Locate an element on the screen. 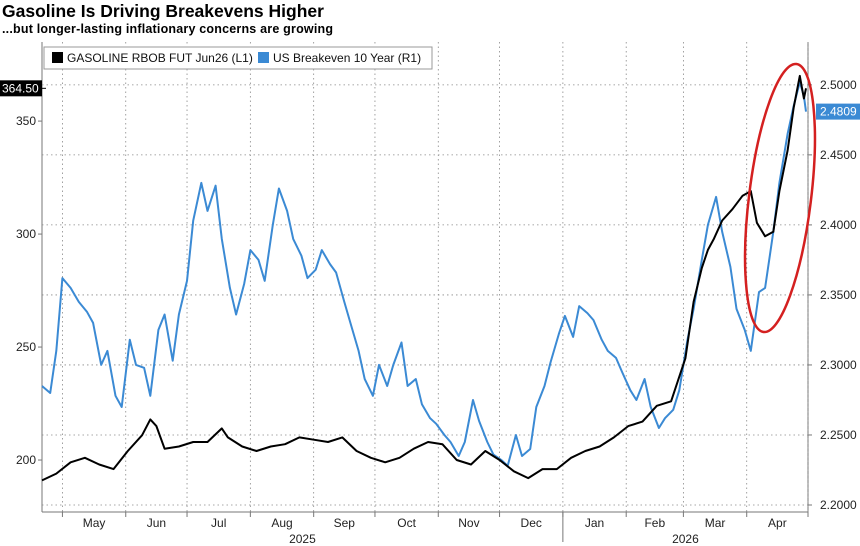  gasoline-last-value-label: 364.50 is located at coordinates (20, 88).